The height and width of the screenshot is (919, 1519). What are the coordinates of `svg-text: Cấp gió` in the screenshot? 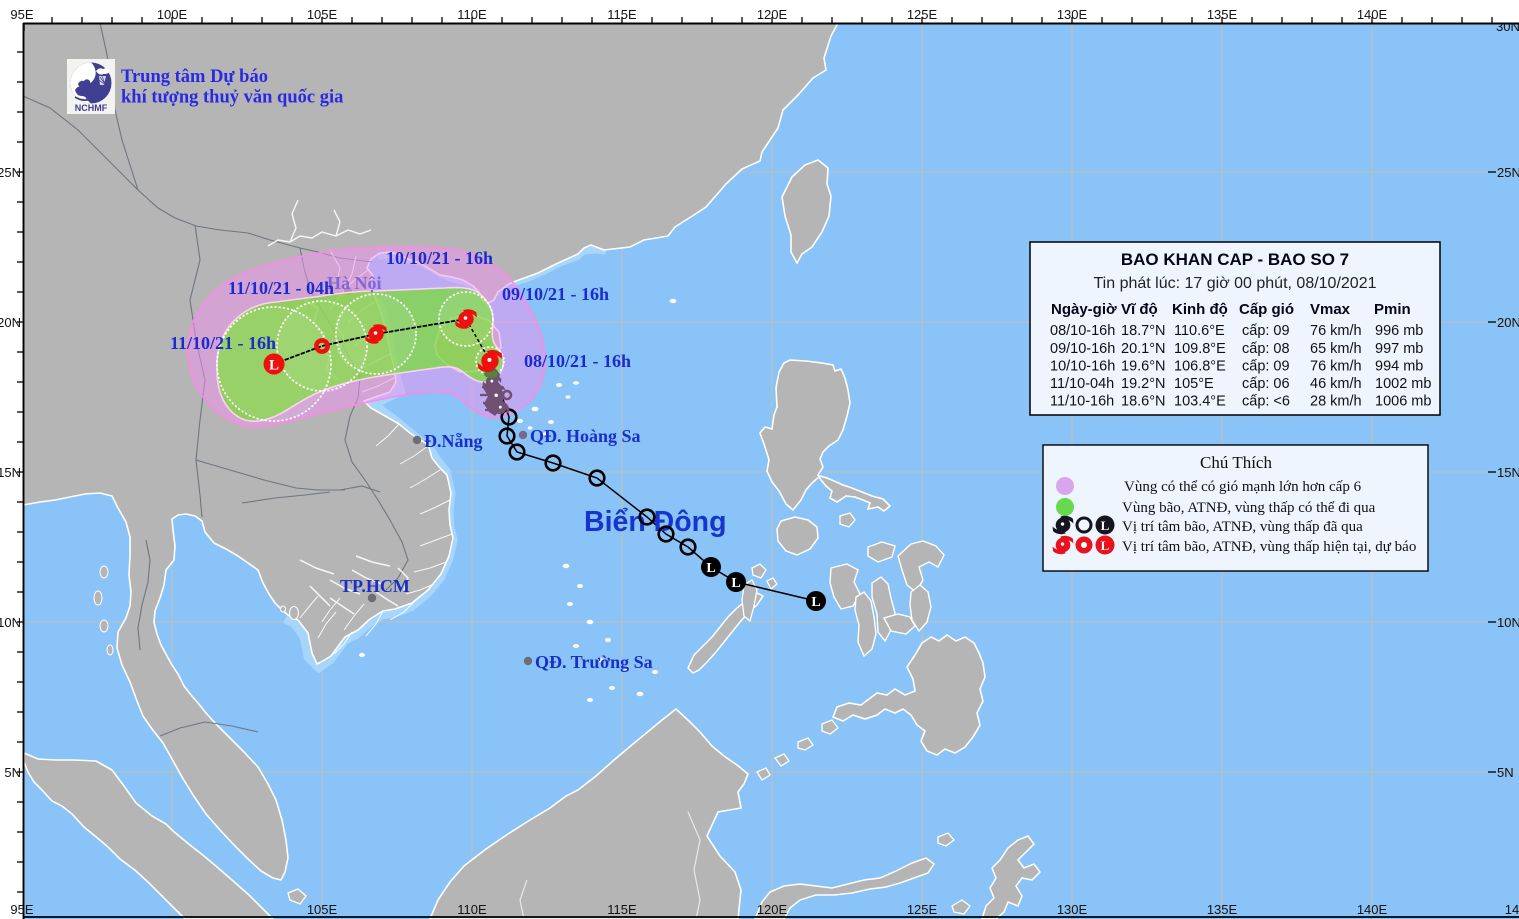 It's located at (1266, 309).